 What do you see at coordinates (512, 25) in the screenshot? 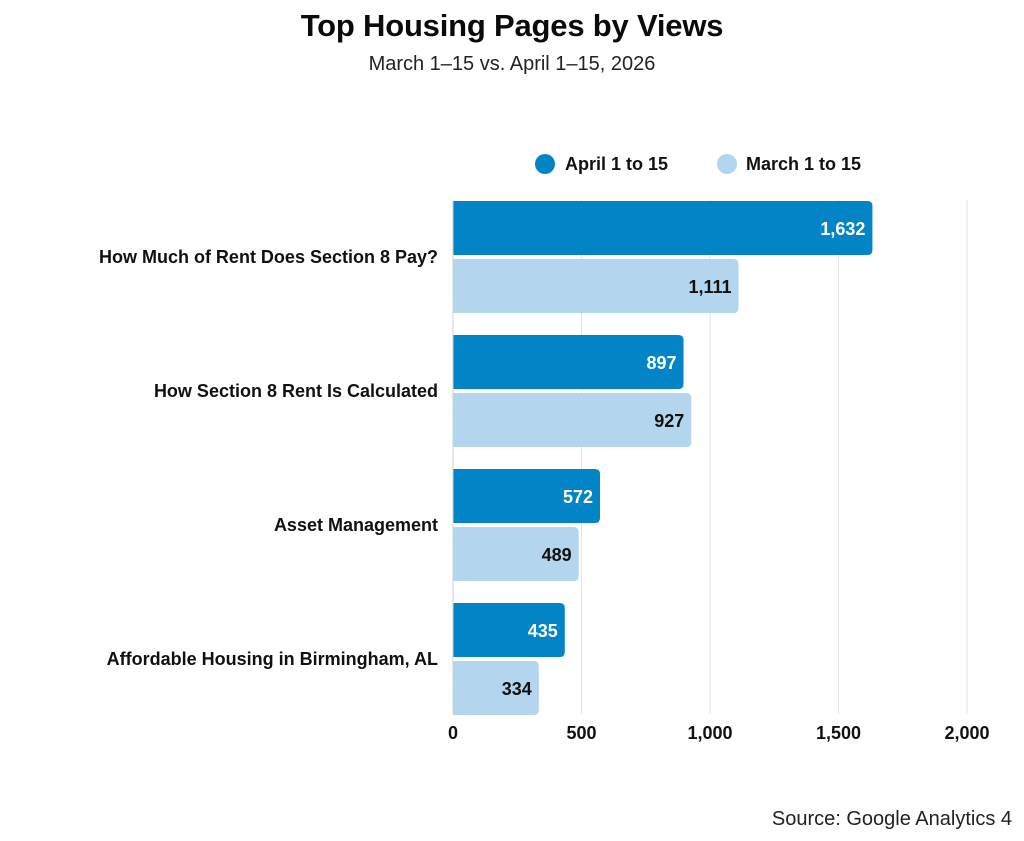
I see `chart-title: Top Housing Pages by Views` at bounding box center [512, 25].